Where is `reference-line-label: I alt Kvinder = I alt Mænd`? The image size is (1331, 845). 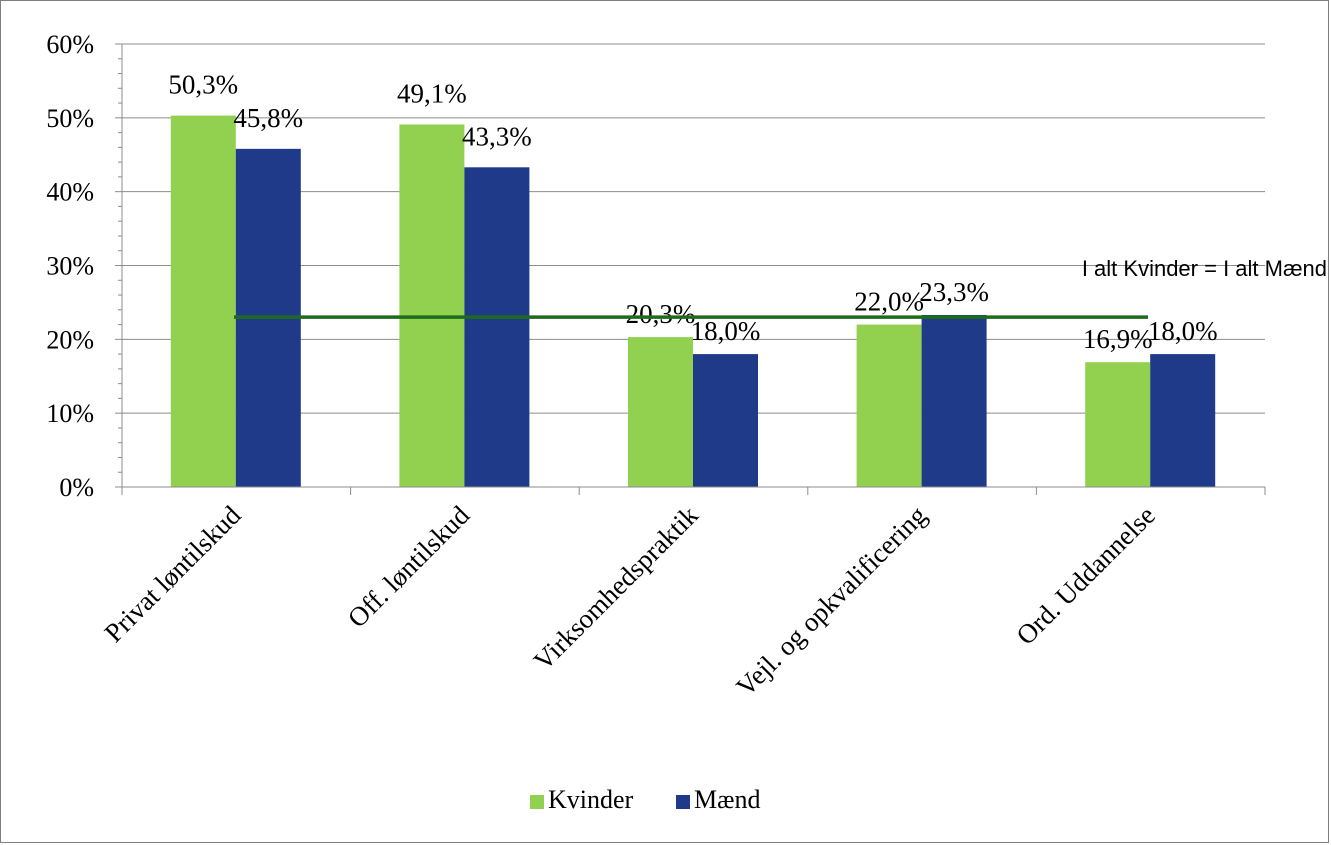 reference-line-label: I alt Kvinder = I alt Mænd is located at coordinates (1204, 268).